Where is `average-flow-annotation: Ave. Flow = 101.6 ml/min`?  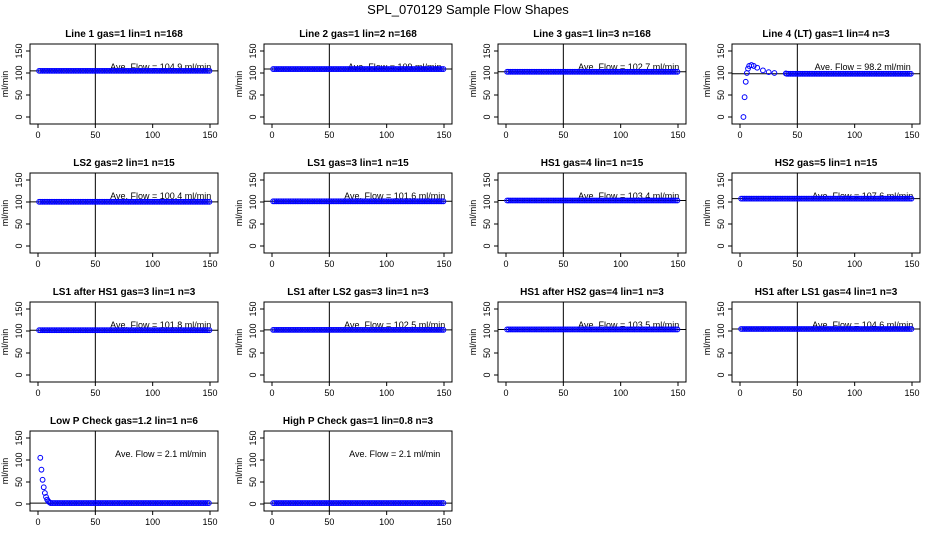
average-flow-annotation: Ave. Flow = 101.6 ml/min is located at coordinates (394, 196).